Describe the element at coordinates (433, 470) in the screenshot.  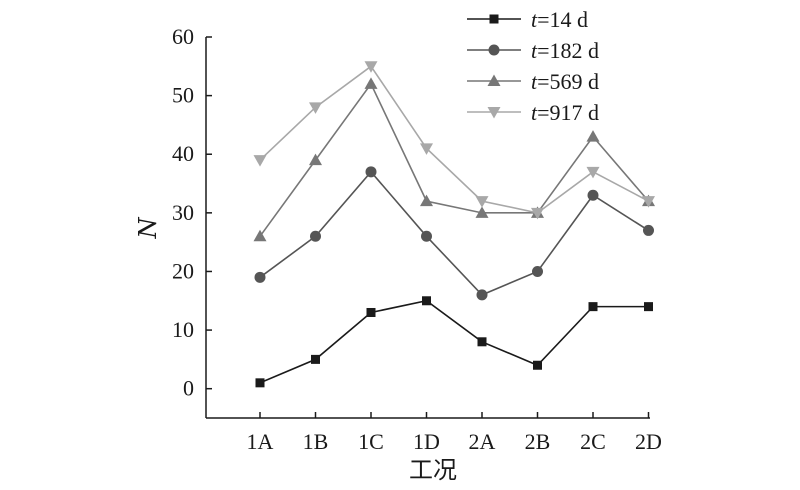
I see `x-axis-title: 工况` at that location.